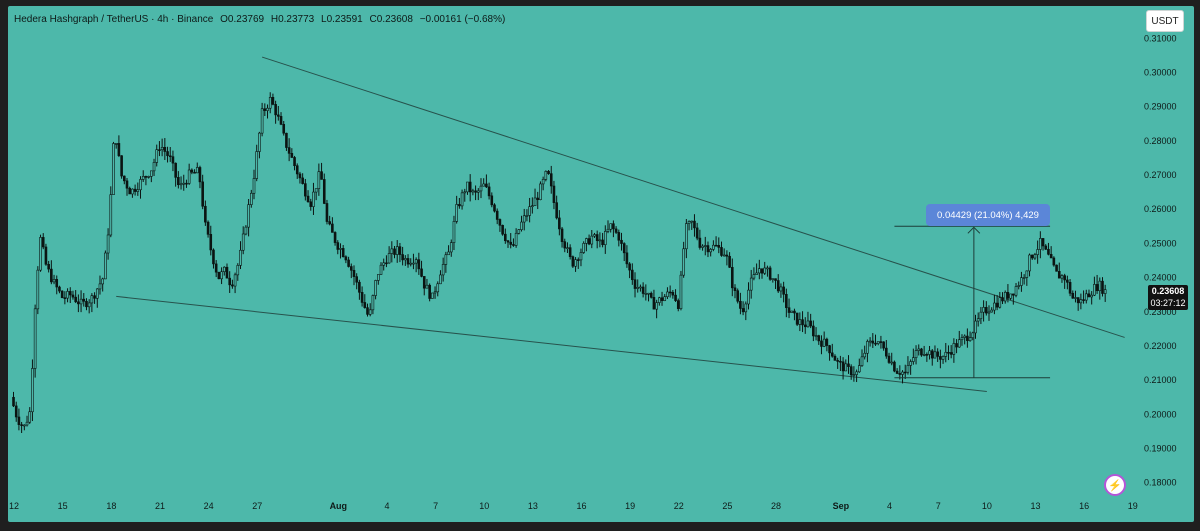 This screenshot has height=531, width=1200. What do you see at coordinates (1168, 297) in the screenshot?
I see `last-price-tag: 0.23608 03:27:12` at bounding box center [1168, 297].